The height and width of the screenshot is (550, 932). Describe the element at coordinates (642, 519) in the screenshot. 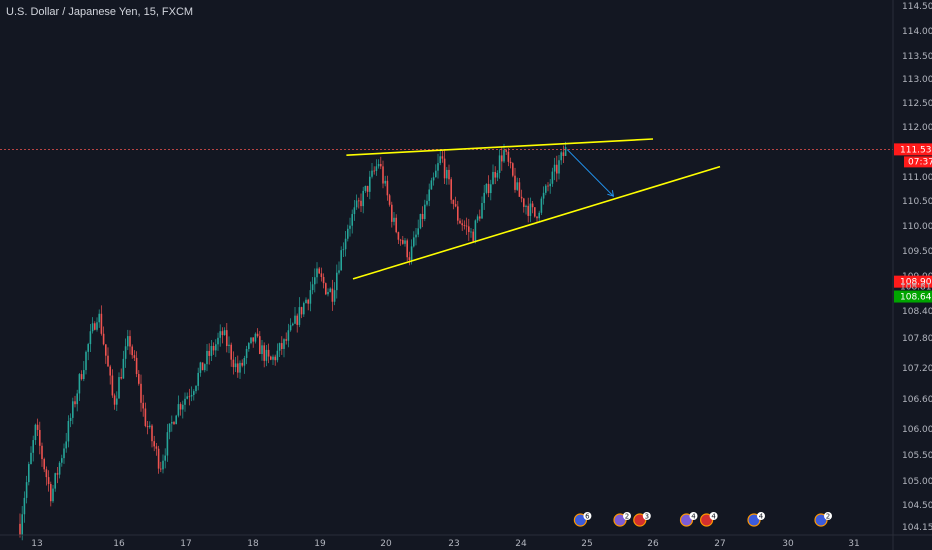

I see `event-marker: 3` at that location.